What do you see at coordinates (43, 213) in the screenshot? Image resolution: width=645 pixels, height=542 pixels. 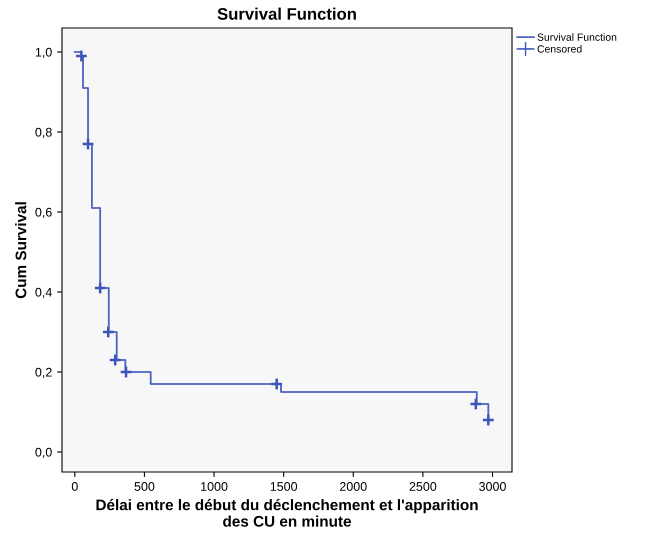 I see `y-tick-label: 0,6` at bounding box center [43, 213].